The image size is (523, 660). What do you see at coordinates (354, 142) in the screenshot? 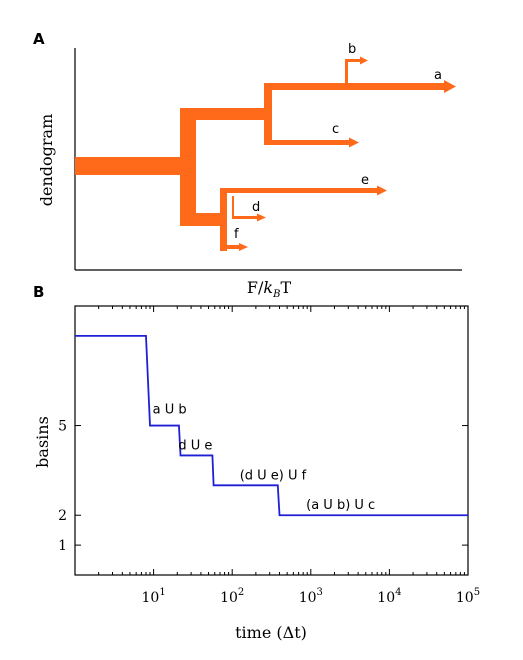
I see `branch-c-arrow` at bounding box center [354, 142].